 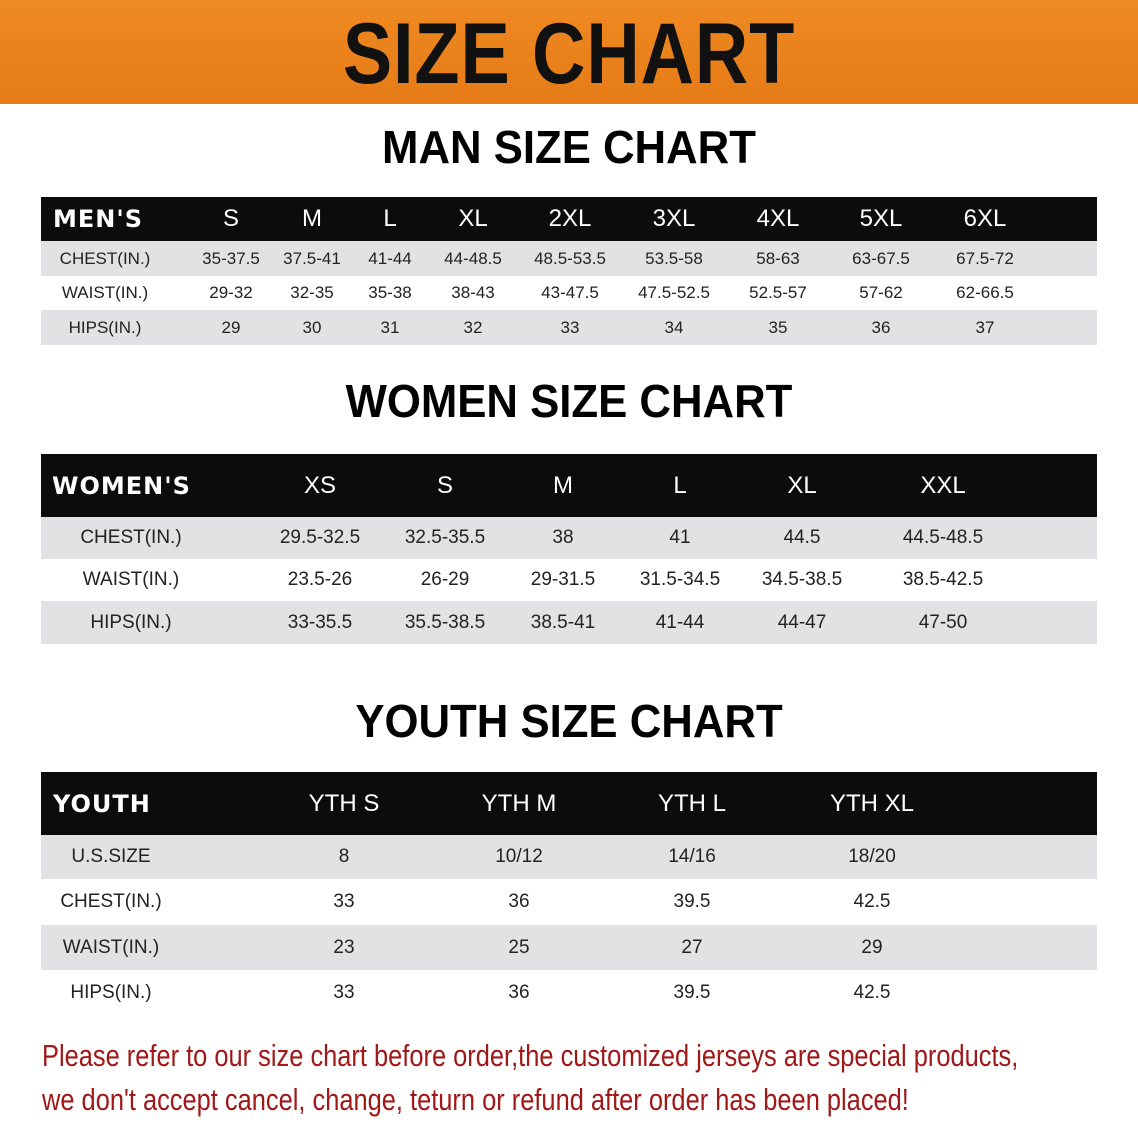 I want to click on table-cell: 29-32, so click(x=231, y=292).